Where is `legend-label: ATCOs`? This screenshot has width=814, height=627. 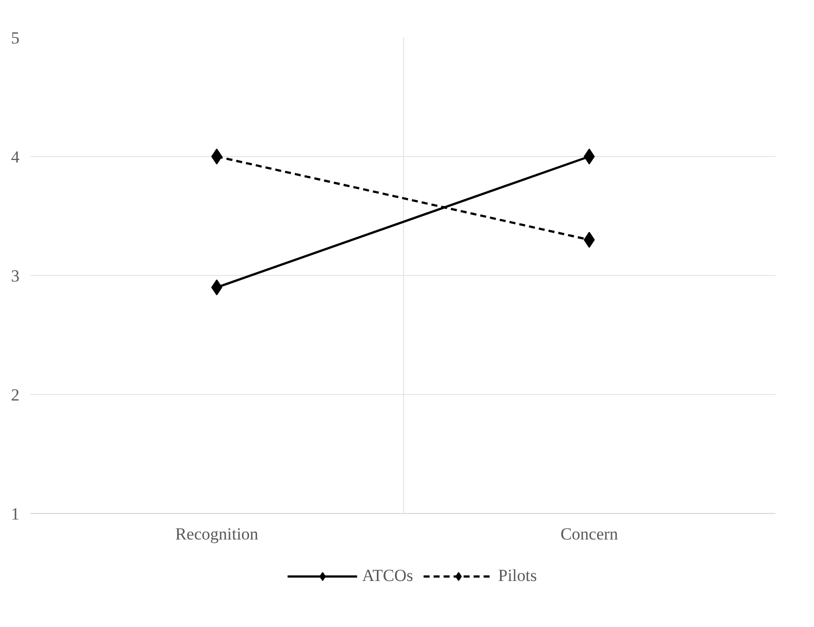 legend-label: ATCOs is located at coordinates (388, 576).